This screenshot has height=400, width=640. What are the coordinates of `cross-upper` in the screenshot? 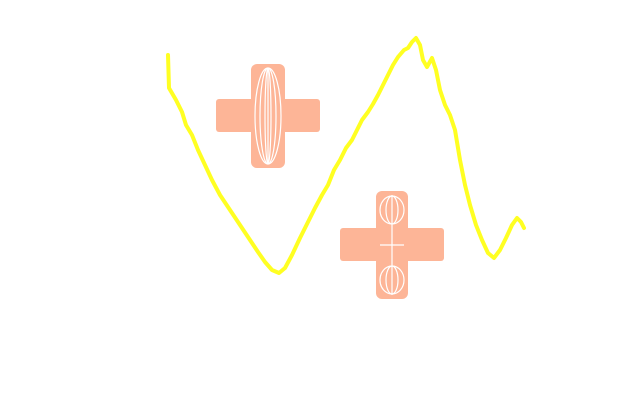 It's located at (268, 116).